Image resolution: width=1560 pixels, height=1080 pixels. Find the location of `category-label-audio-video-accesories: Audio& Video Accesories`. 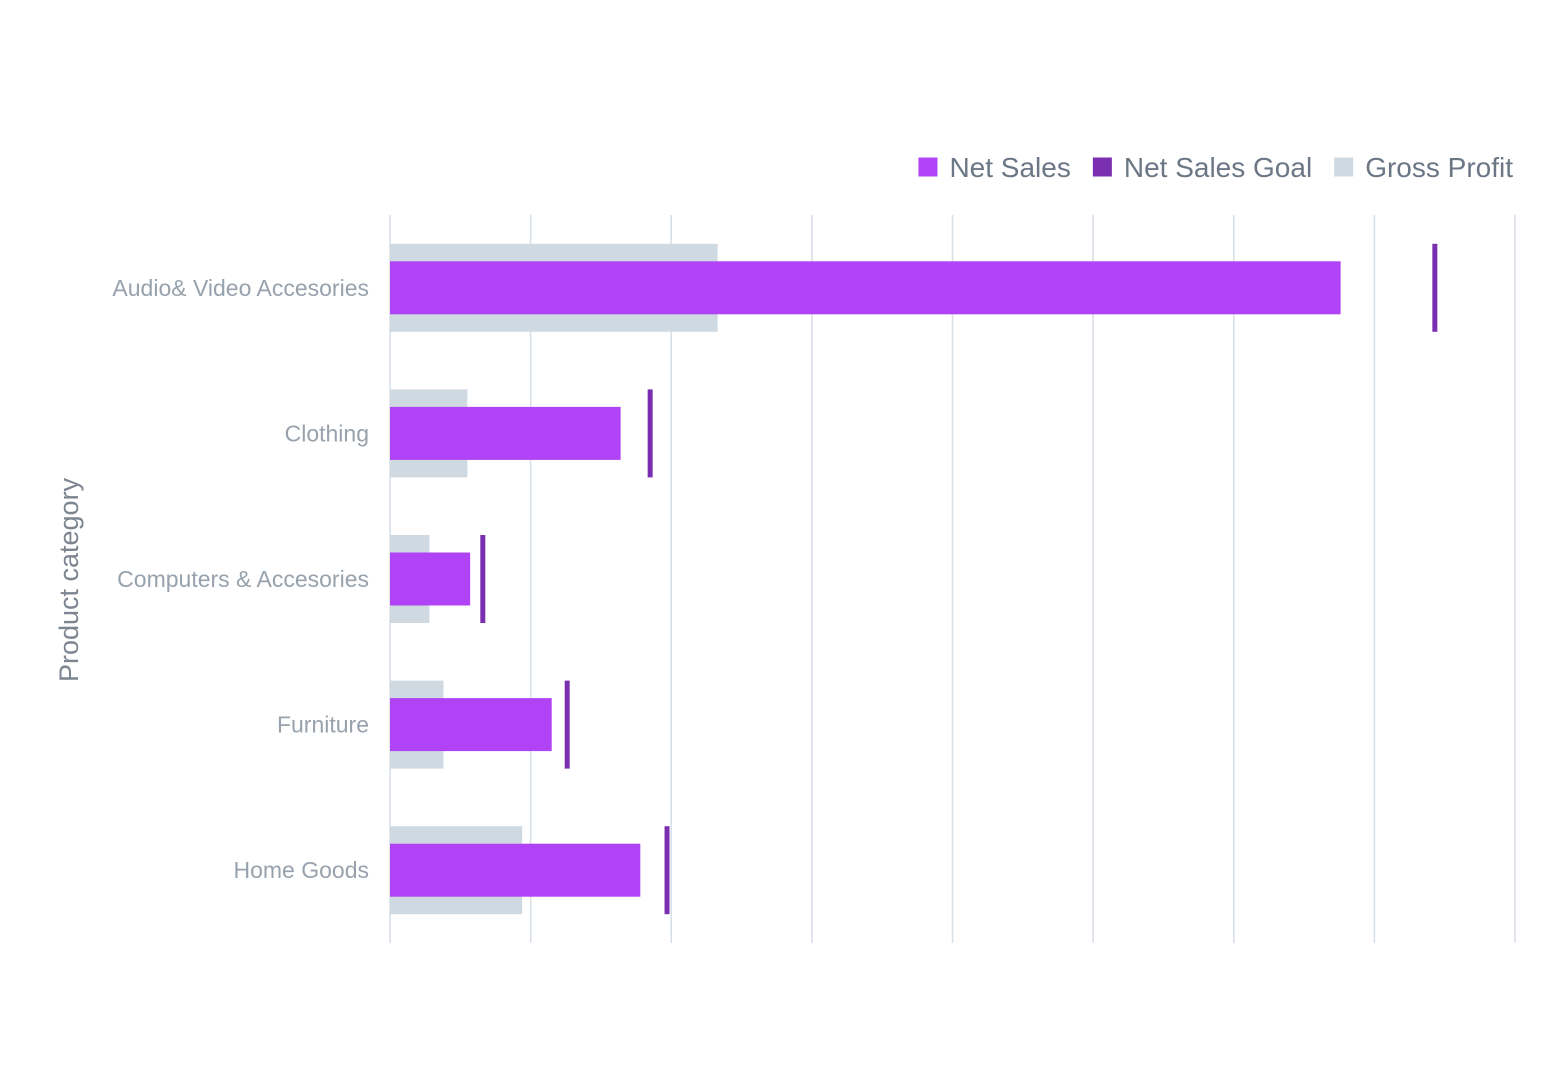

category-label-audio-video-accesories: Audio& Video Accesories is located at coordinates (240, 288).